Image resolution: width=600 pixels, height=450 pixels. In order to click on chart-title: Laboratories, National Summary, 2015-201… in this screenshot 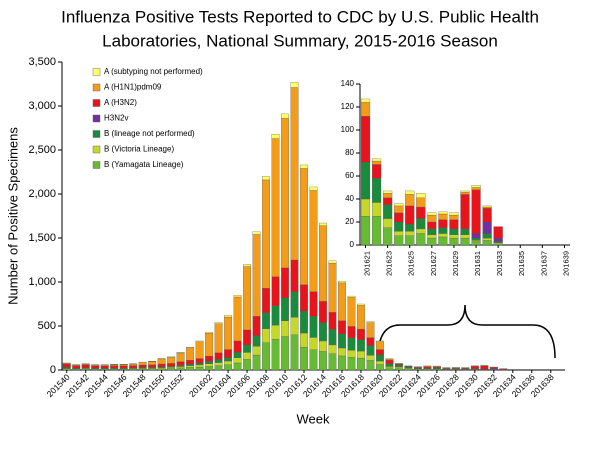, I will do `click(300, 40)`.